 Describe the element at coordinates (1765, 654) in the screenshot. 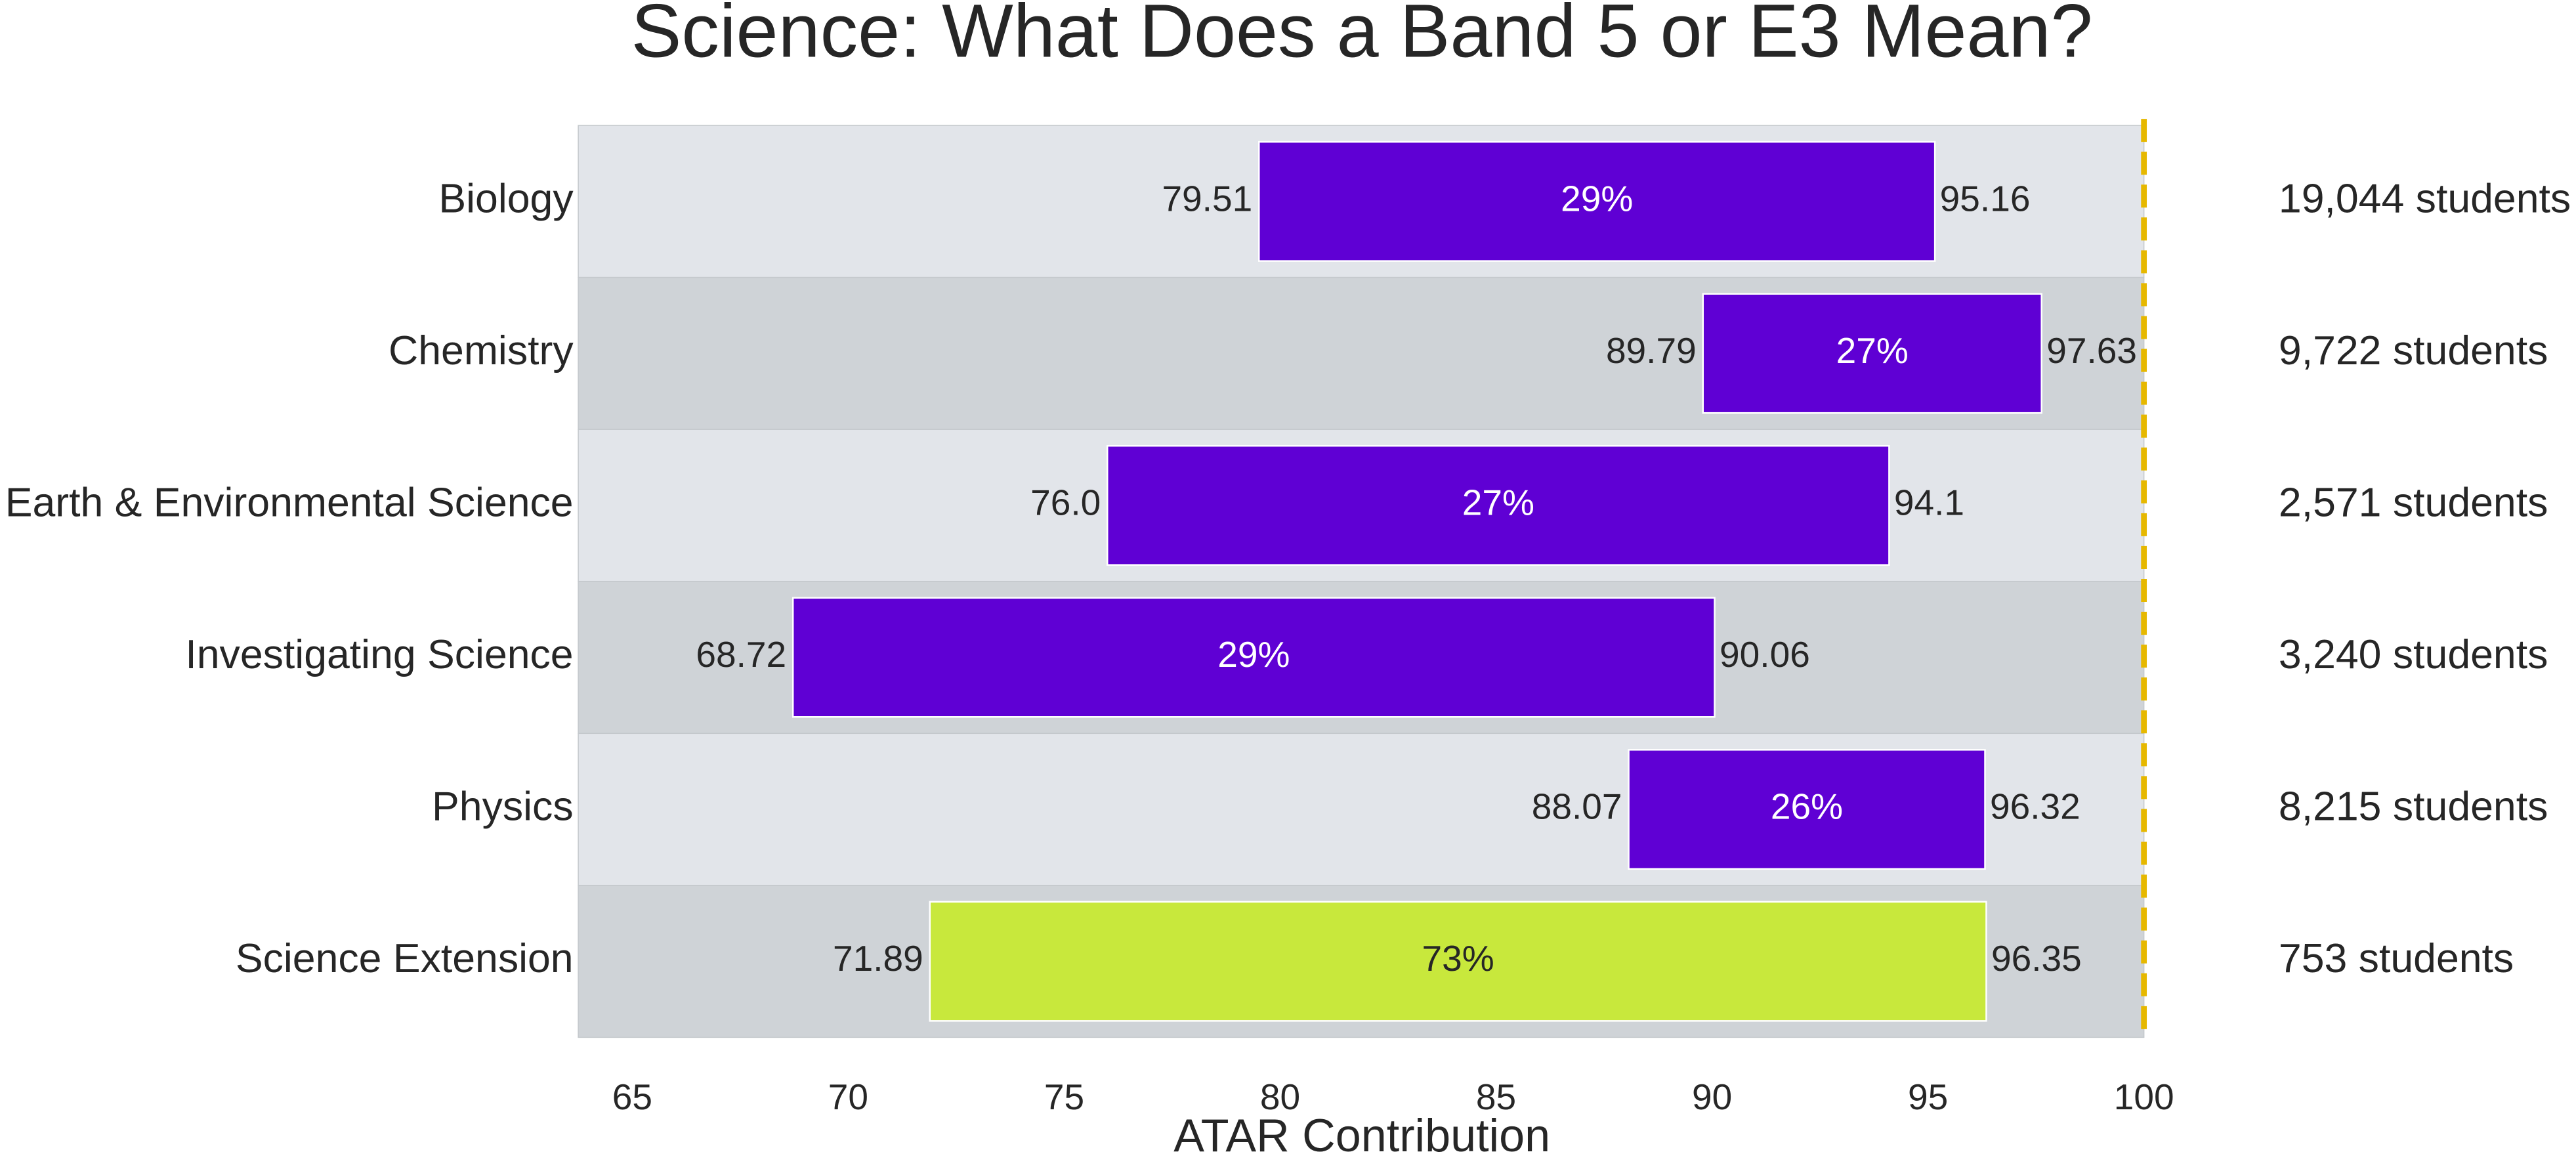

I see `high-label: 90.06` at that location.